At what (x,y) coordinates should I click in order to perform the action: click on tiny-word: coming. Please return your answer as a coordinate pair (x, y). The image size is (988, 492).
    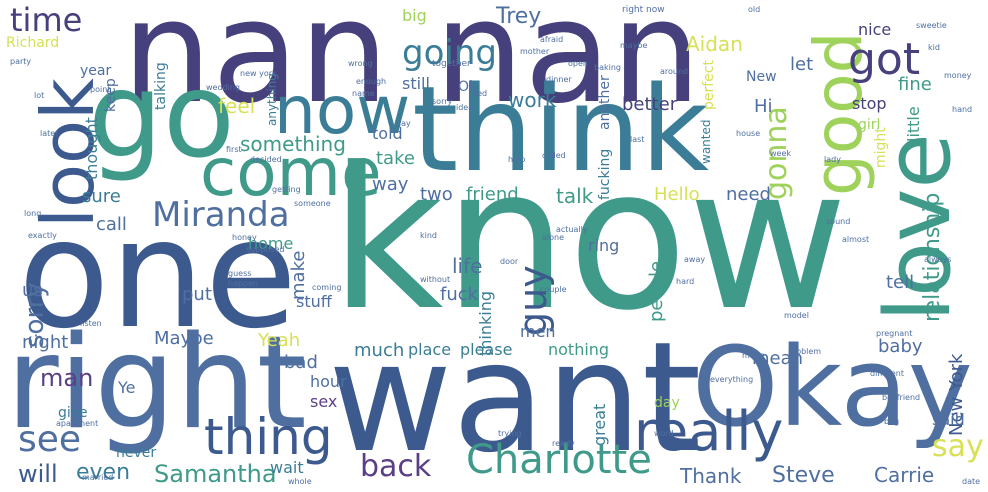
    Looking at the image, I should click on (327, 287).